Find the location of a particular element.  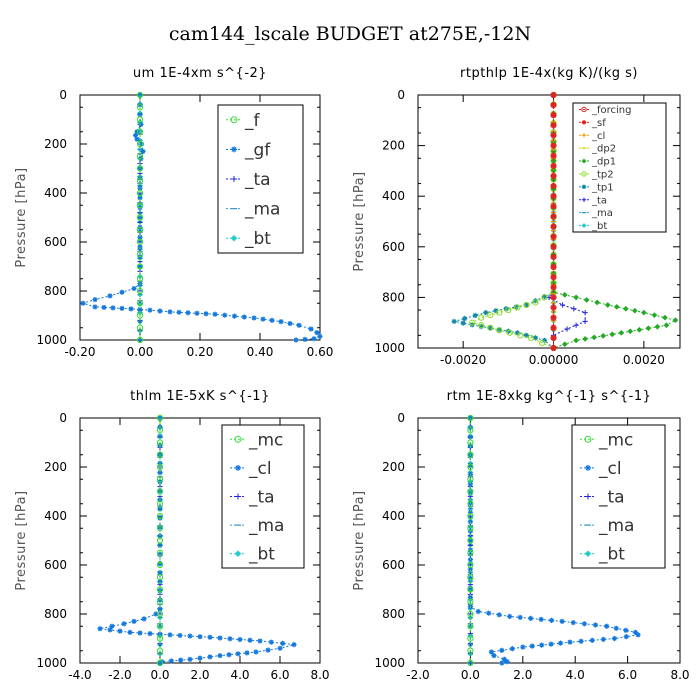

legend-label: _ta is located at coordinates (257, 180).